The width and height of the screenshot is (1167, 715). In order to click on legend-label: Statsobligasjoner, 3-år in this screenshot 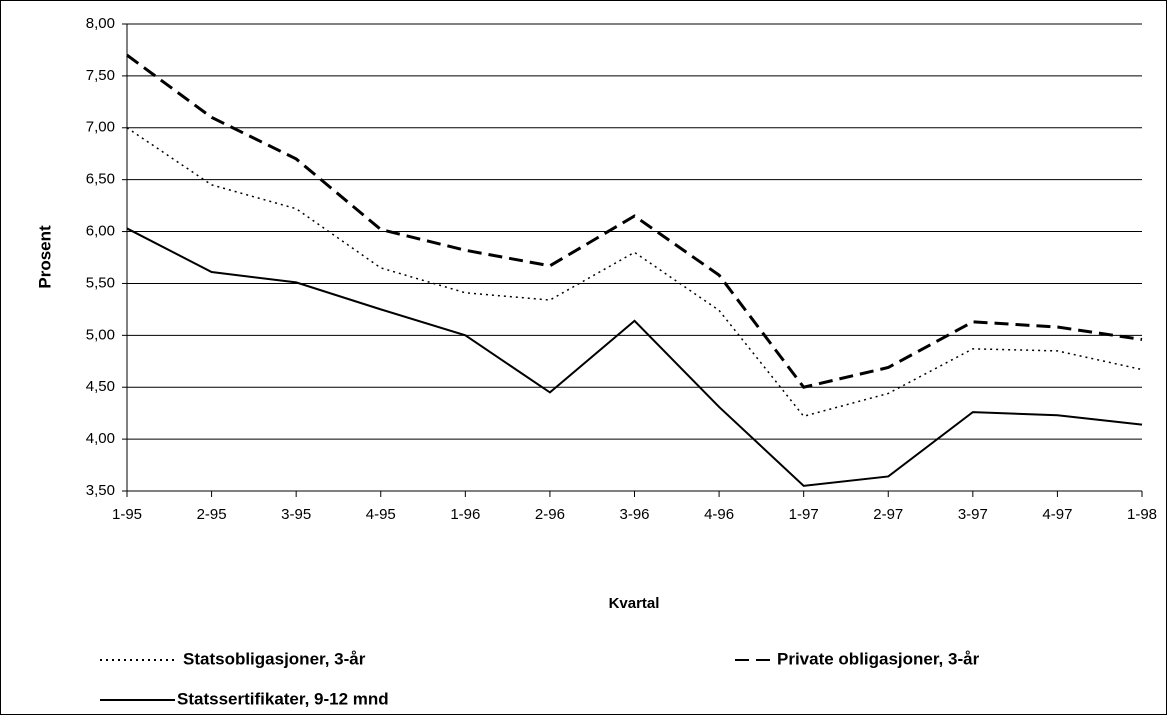, I will do `click(274, 658)`.